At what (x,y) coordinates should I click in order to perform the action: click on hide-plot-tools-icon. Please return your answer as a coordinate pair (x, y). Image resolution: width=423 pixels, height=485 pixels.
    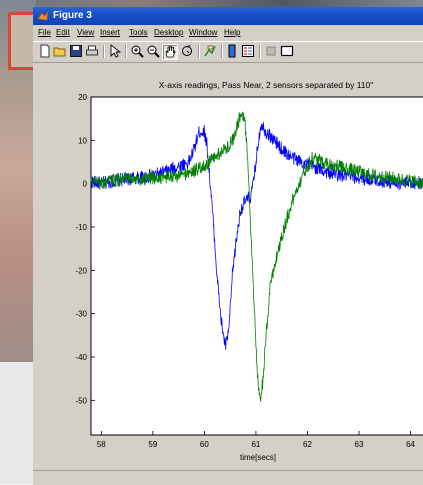
    Looking at the image, I should click on (271, 51).